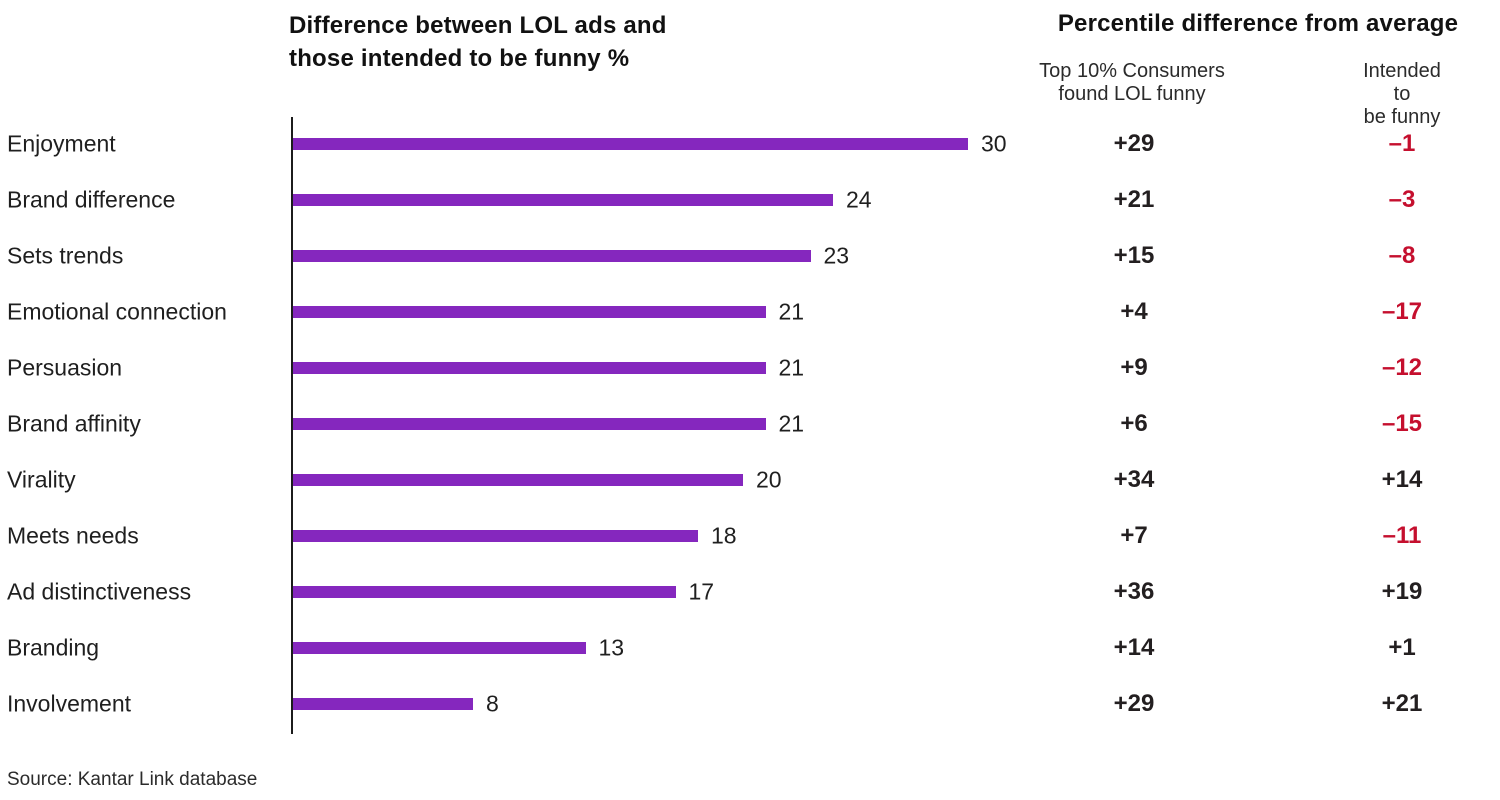 This screenshot has height=800, width=1500. Describe the element at coordinates (750, 704) in the screenshot. I see `table-row: Involvement 8 +29 +21` at that location.